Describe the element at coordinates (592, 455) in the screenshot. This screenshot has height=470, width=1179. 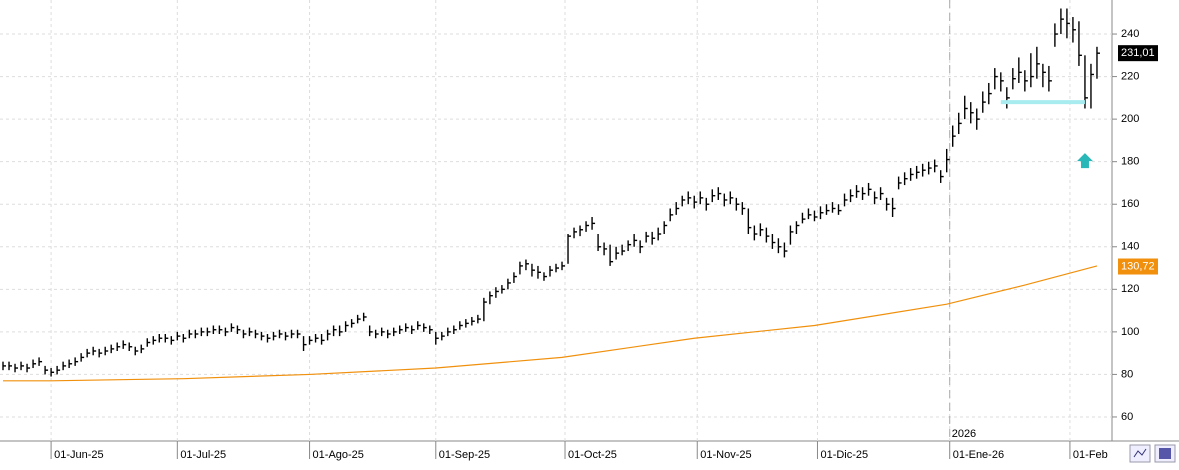
I see `x-tick-label: 01-Oct-25` at that location.